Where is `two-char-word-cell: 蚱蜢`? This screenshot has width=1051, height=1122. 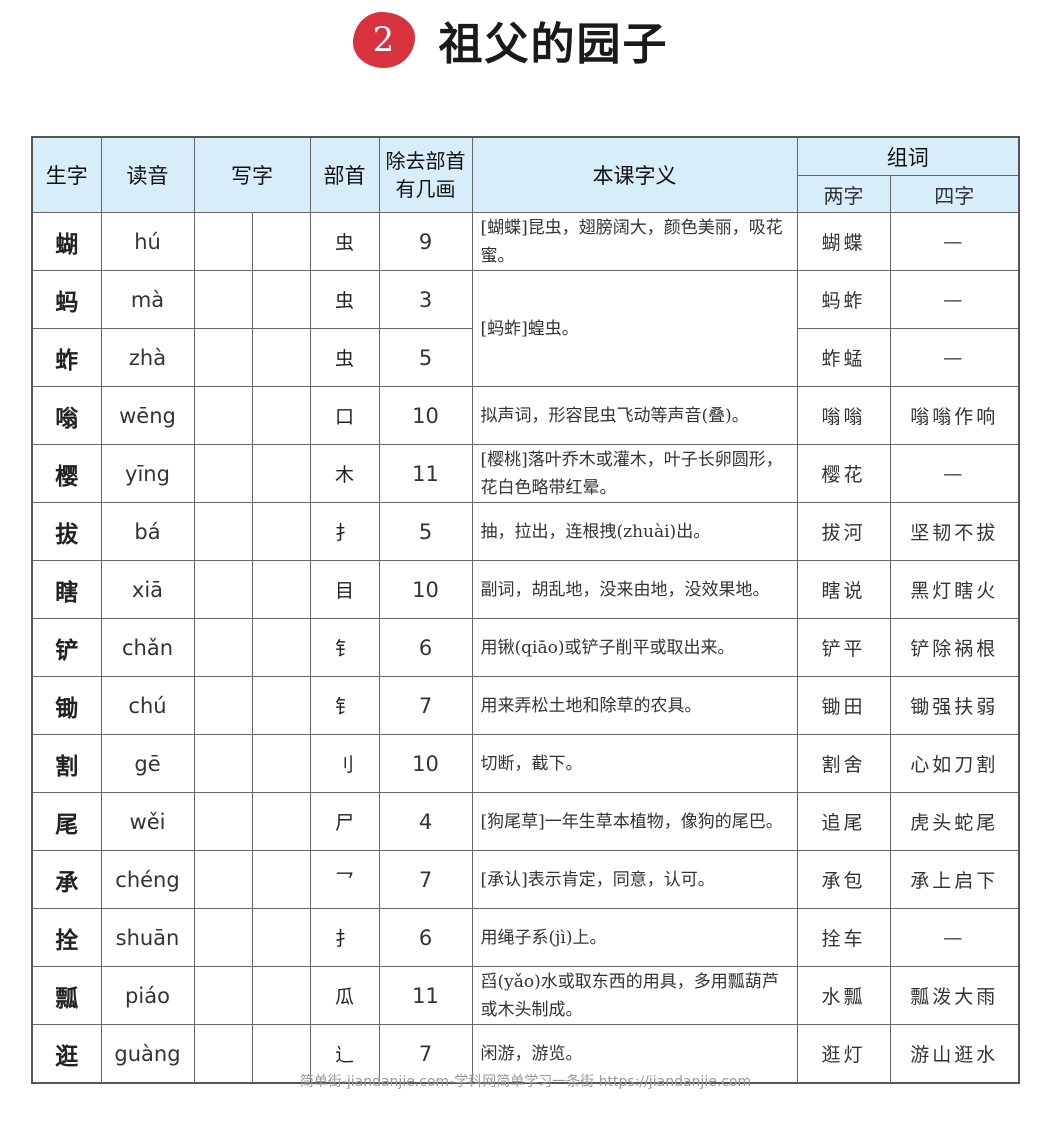
two-char-word-cell: 蚱蜢 is located at coordinates (843, 357).